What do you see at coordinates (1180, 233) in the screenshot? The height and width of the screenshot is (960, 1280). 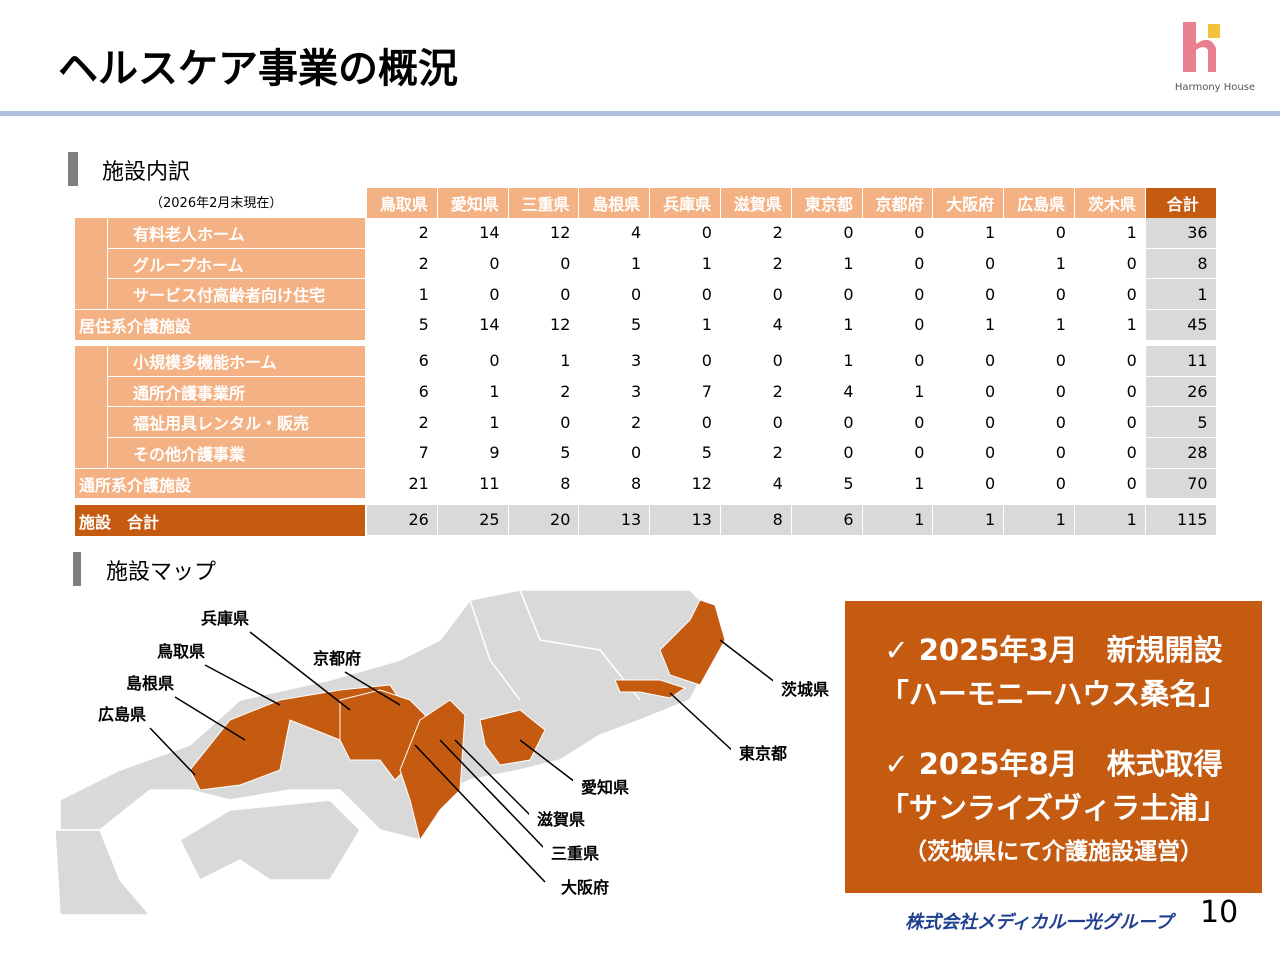 I see `value-cell: 36` at bounding box center [1180, 233].